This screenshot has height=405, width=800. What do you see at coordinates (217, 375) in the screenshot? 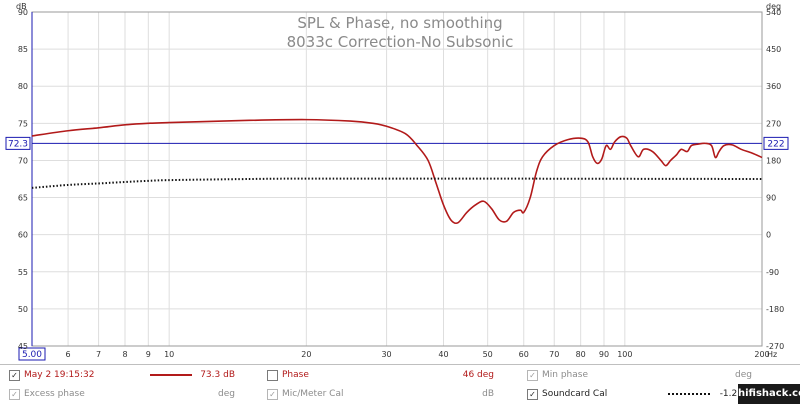
I see `legend-value-measurement: 73.3 dB` at bounding box center [217, 375].